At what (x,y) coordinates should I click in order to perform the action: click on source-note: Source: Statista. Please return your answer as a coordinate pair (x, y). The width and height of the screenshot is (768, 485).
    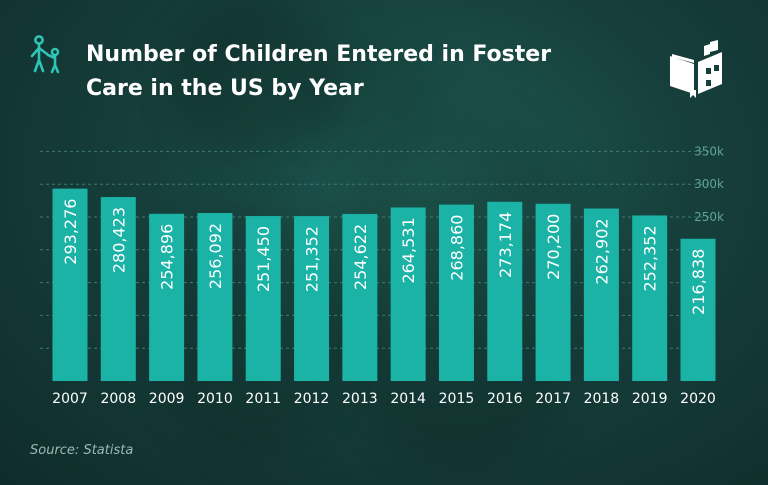
    Looking at the image, I should click on (82, 450).